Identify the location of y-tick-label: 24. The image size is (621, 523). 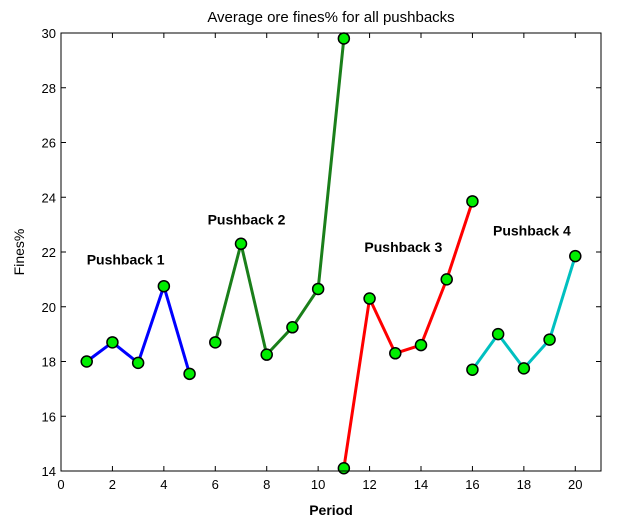
(49, 197).